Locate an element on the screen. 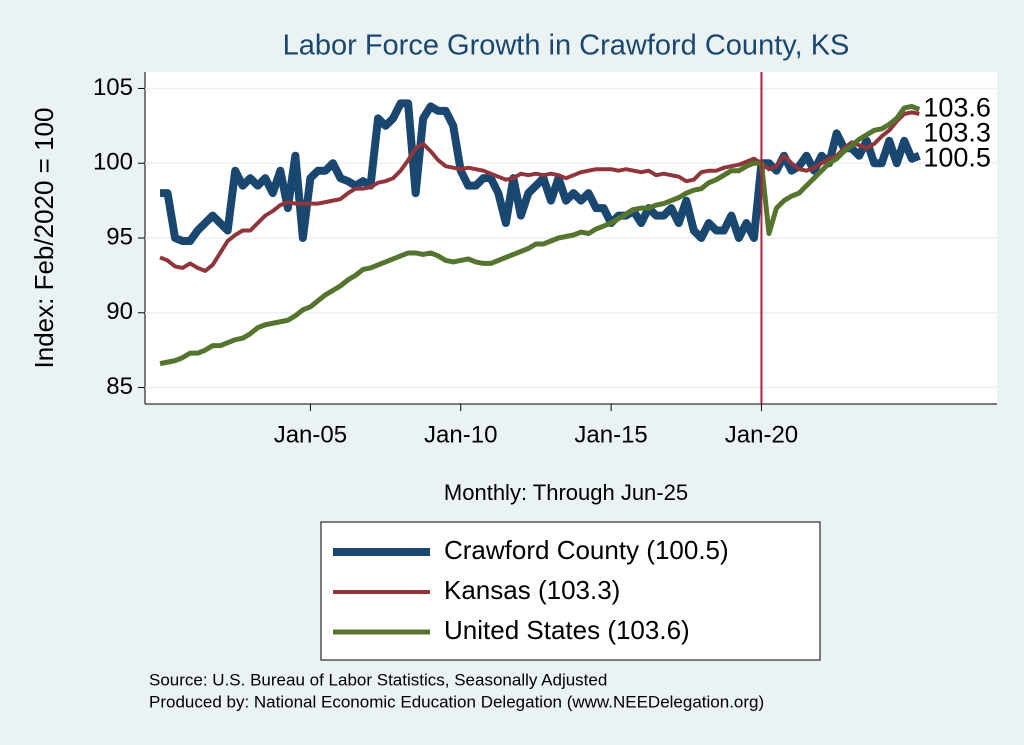 The height and width of the screenshot is (745, 1024). end-label: 100.5 is located at coordinates (957, 158).